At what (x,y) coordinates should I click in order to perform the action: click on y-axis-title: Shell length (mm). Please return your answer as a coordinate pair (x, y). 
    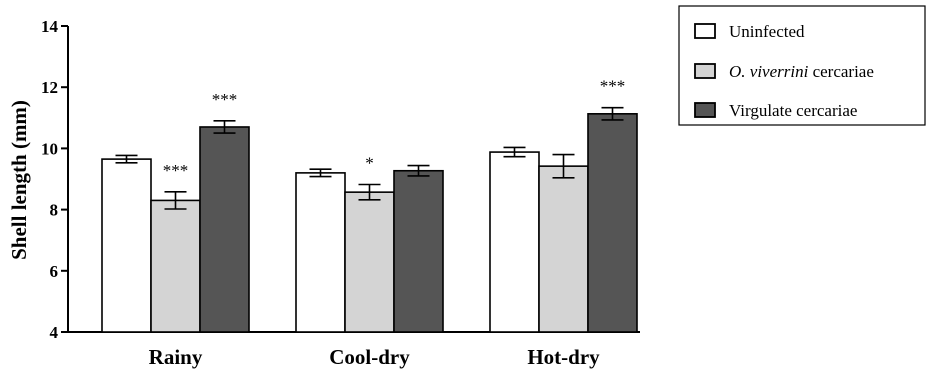
    Looking at the image, I should click on (19, 180).